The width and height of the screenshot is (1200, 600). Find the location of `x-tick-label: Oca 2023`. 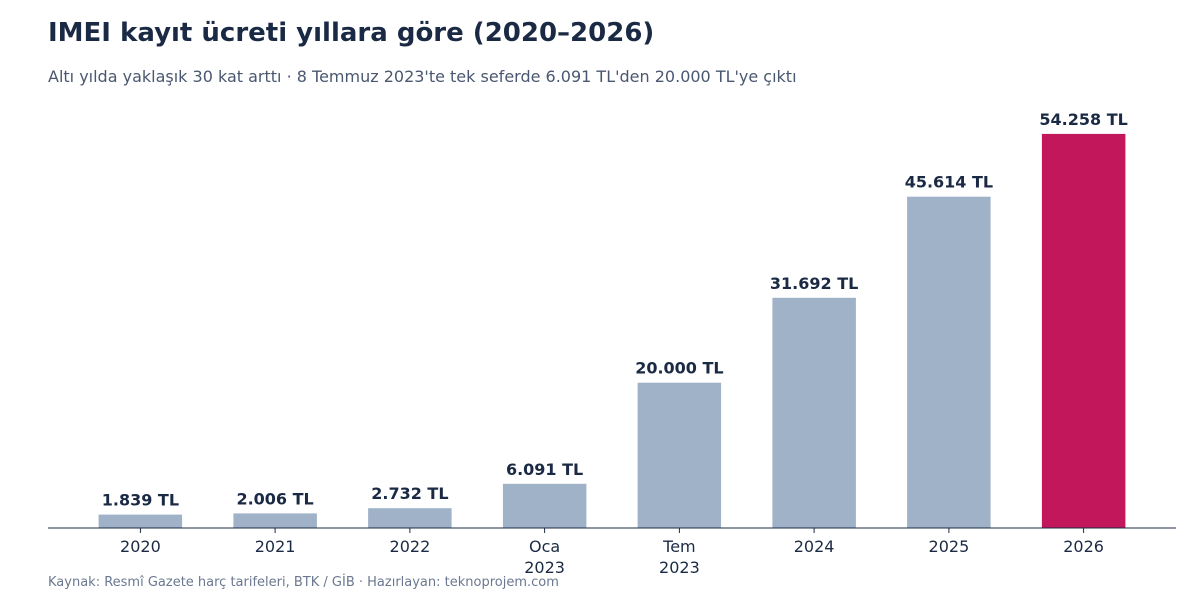

x-tick-label: Oca 2023 is located at coordinates (544, 557).